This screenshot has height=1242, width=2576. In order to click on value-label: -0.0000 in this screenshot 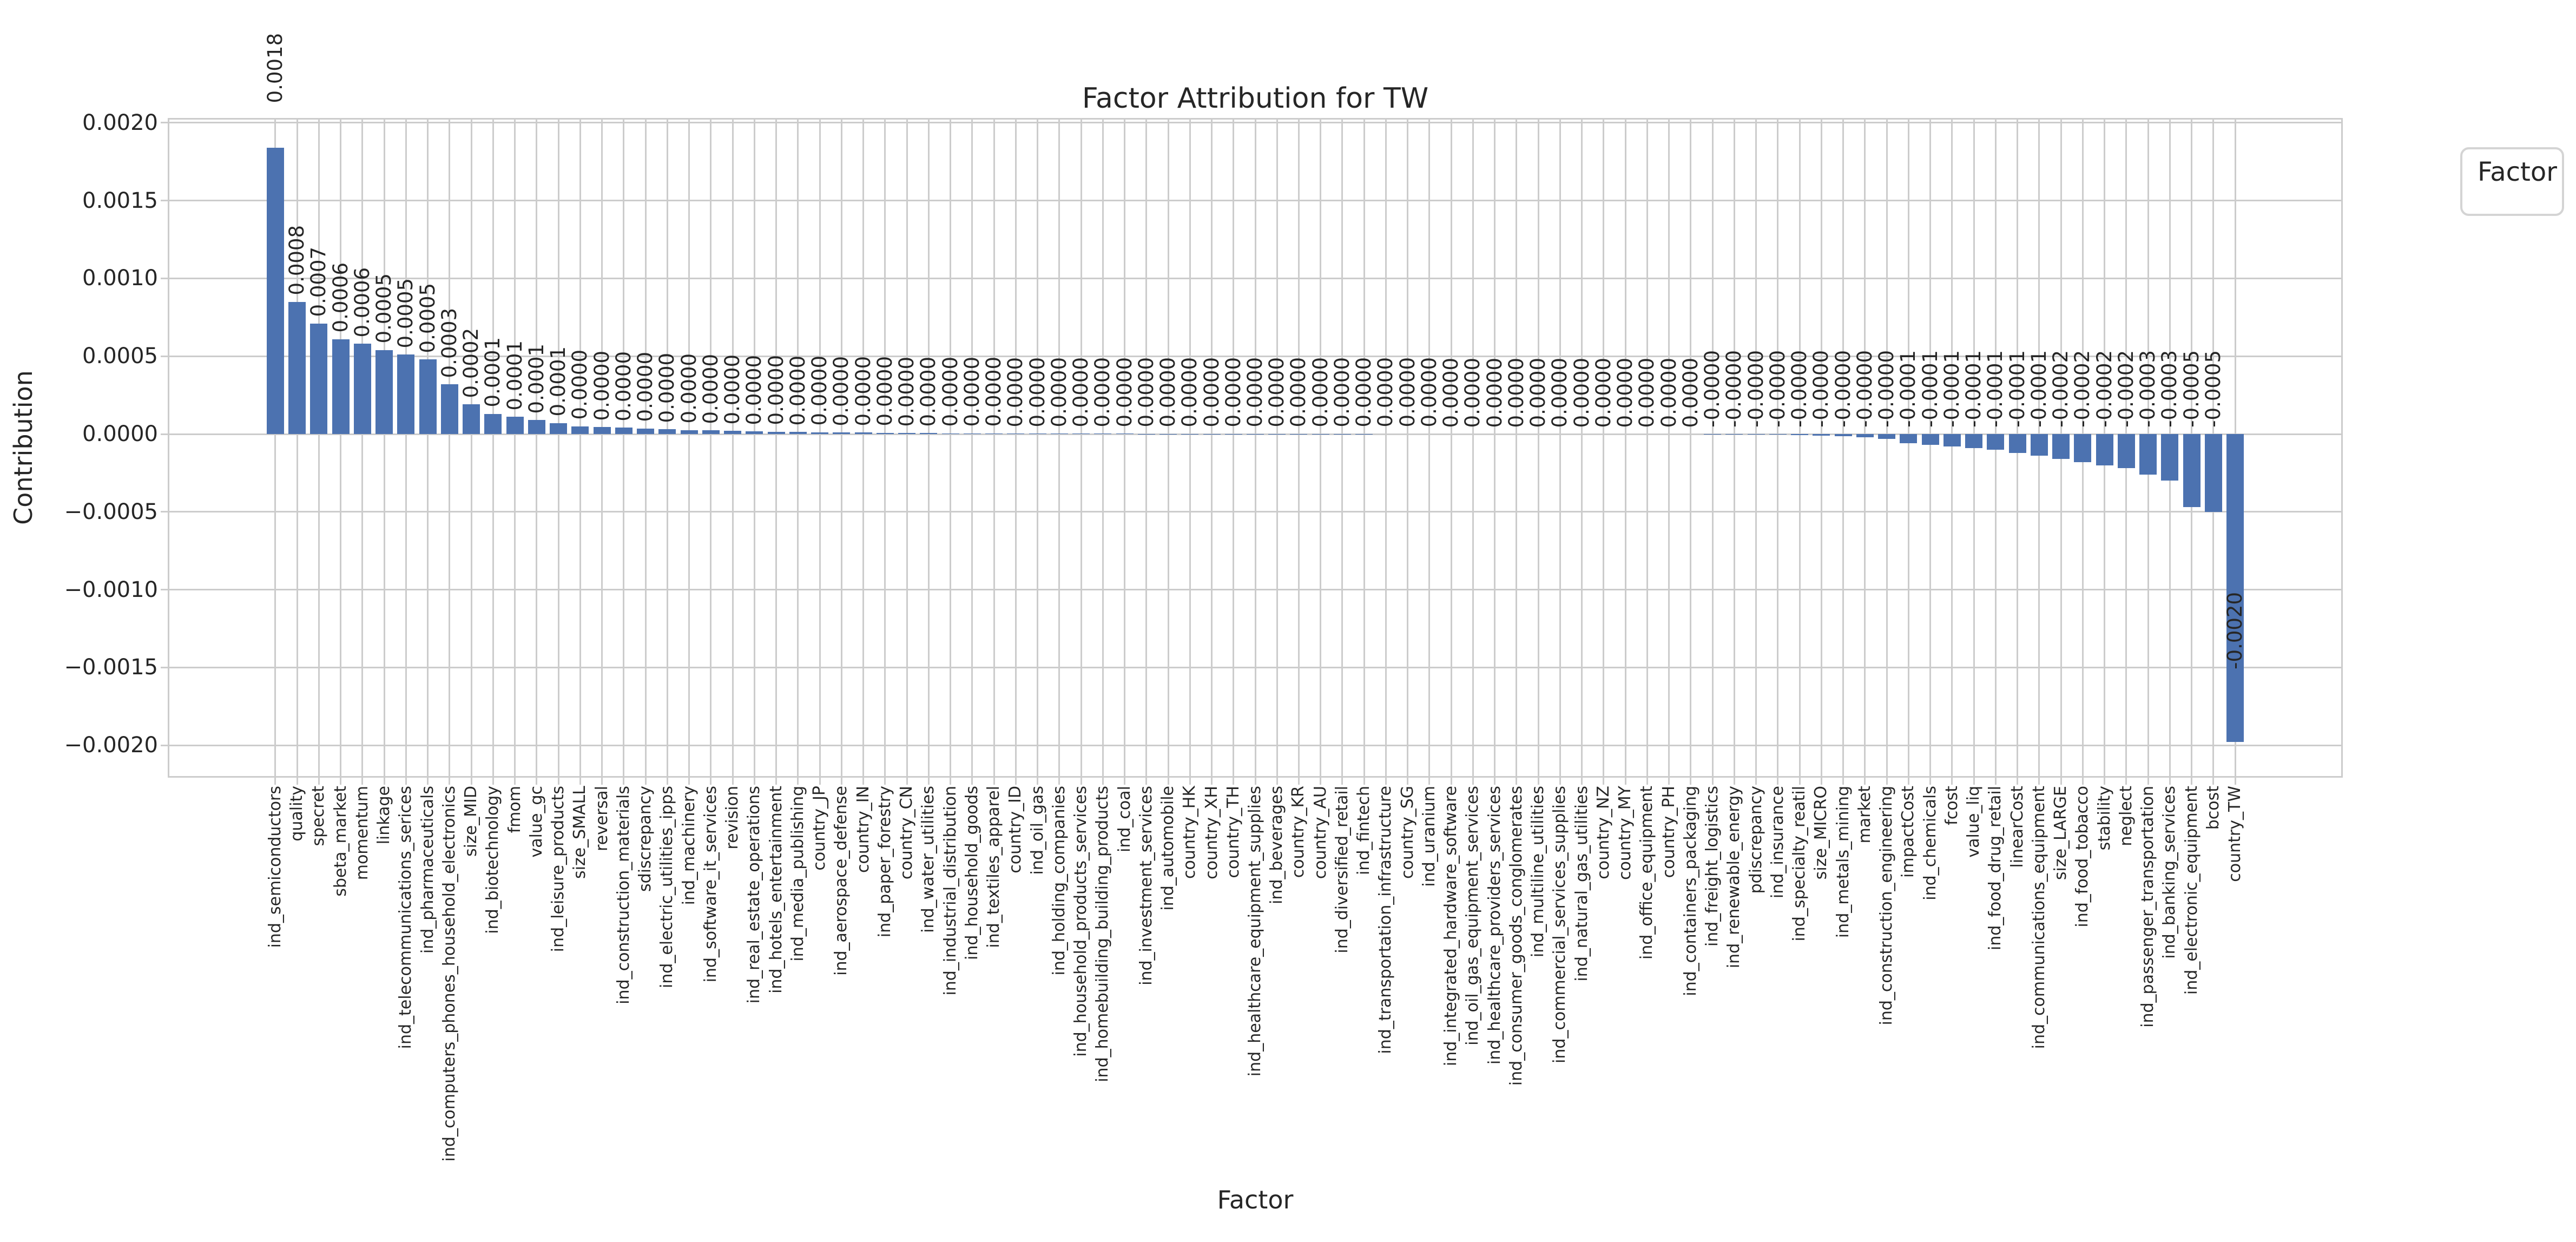, I will do `click(1887, 389)`.